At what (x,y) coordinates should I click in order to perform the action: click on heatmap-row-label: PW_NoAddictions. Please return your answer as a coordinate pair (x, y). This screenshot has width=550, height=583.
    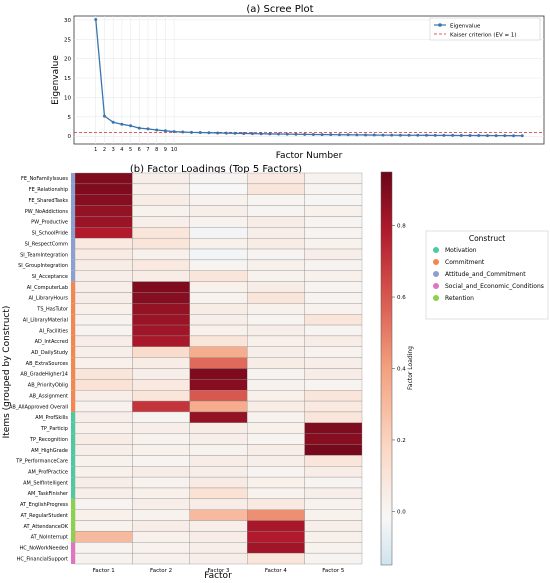
    Looking at the image, I should click on (47, 212).